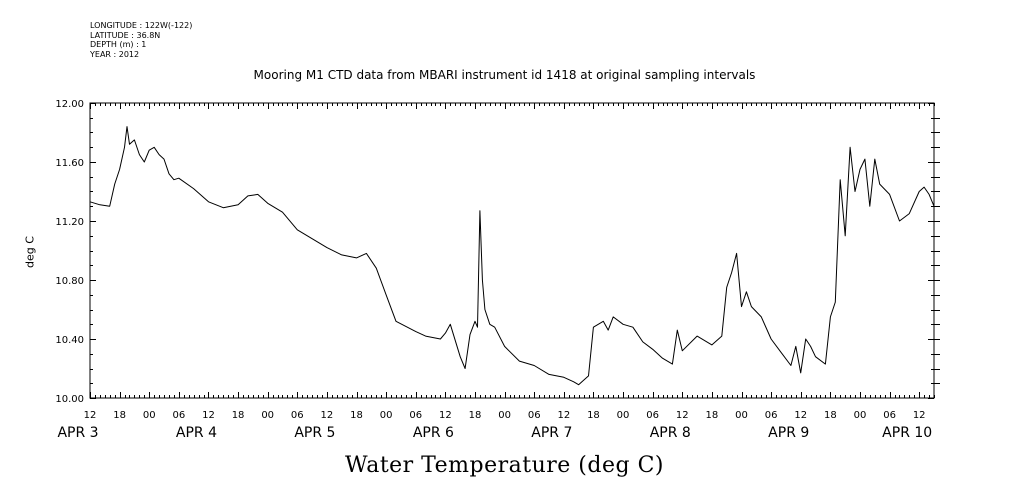 This screenshot has height=504, width=1009. I want to click on y-tick-label: 10.00, so click(69, 399).